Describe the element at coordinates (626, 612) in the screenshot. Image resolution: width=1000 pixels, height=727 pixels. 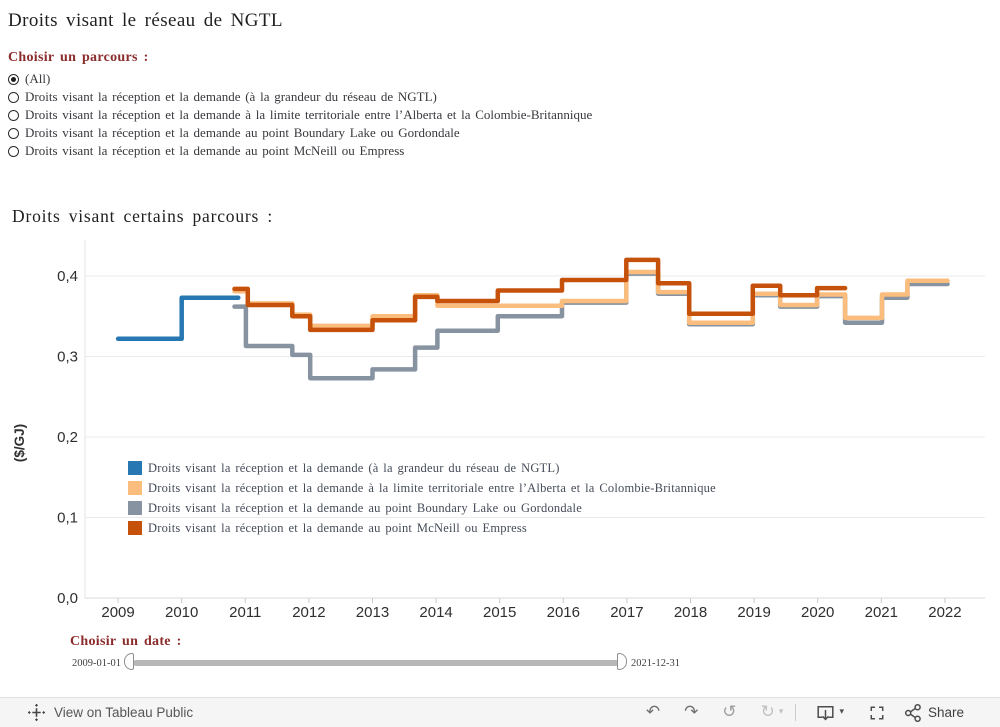
I see `x-tick-label: 2017` at that location.